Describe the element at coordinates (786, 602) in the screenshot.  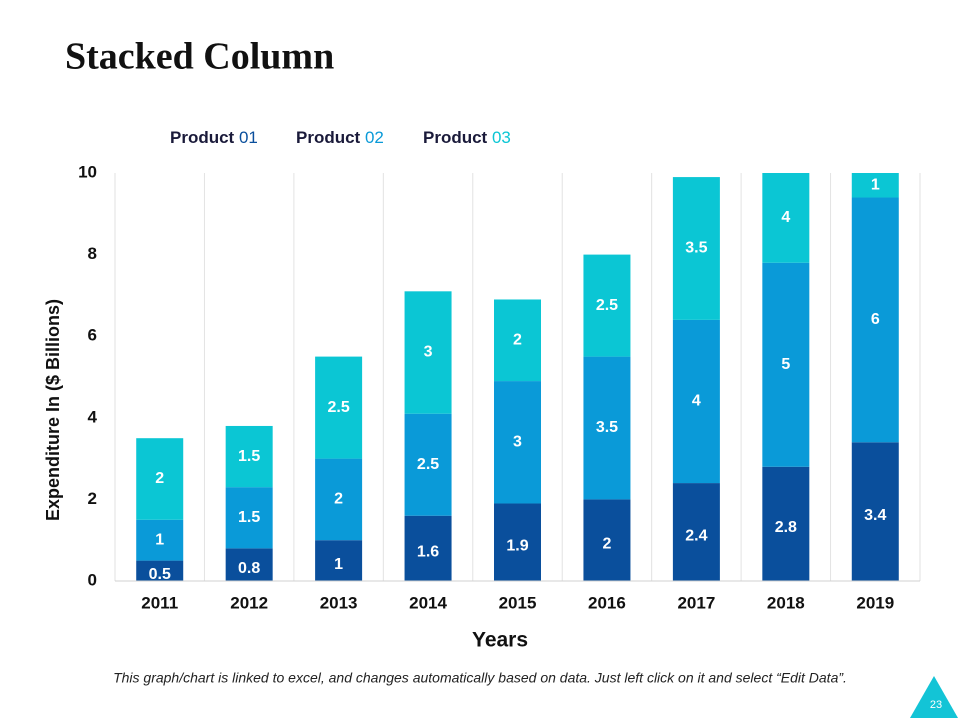
I see `x-tick-label: 2018` at that location.